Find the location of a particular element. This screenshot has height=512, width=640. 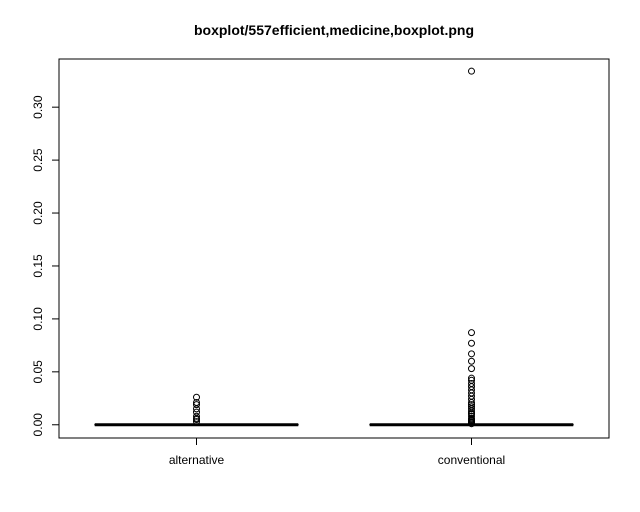

x-tick-label: conventional is located at coordinates (471, 460).